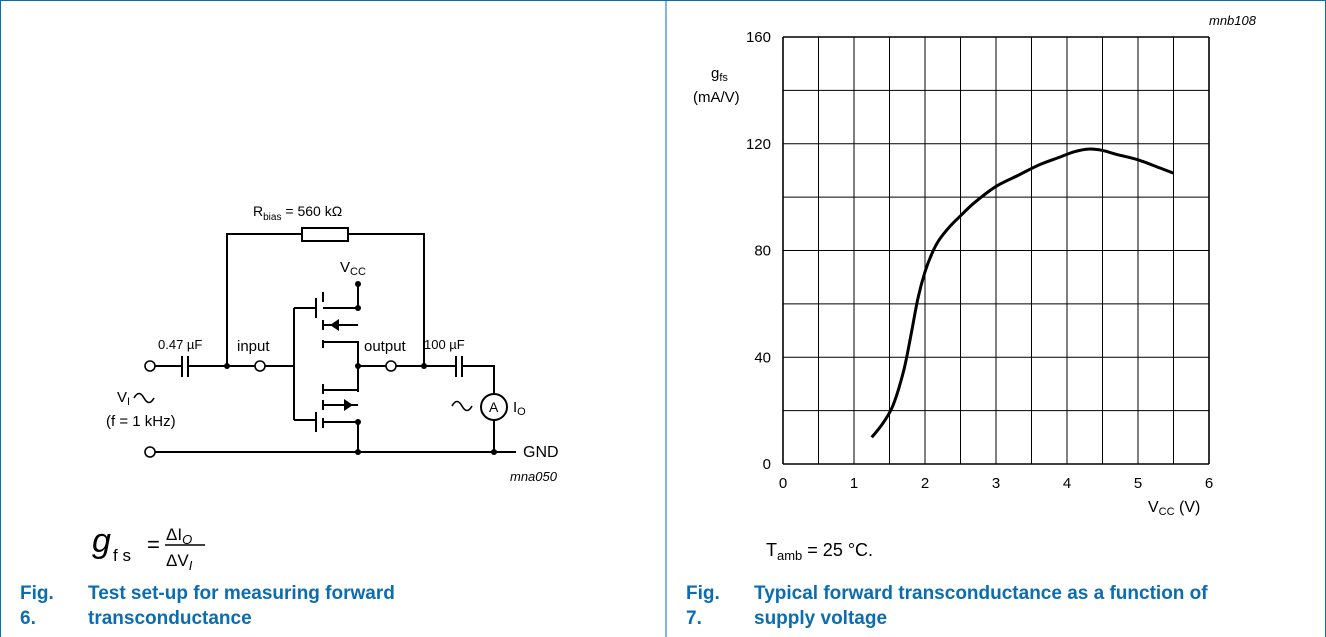 This screenshot has height=637, width=1326. What do you see at coordinates (1233, 20) in the screenshot?
I see `fig7-code: mnb108` at bounding box center [1233, 20].